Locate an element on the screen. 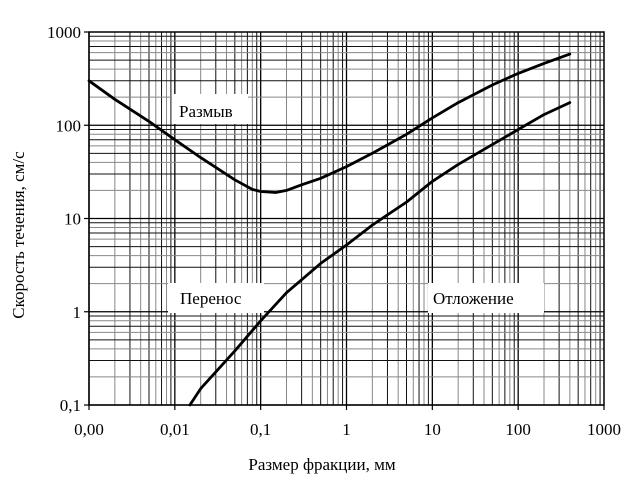 Image resolution: width=636 pixels, height=483 pixels. y-tick-label: 1000 is located at coordinates (64, 32).